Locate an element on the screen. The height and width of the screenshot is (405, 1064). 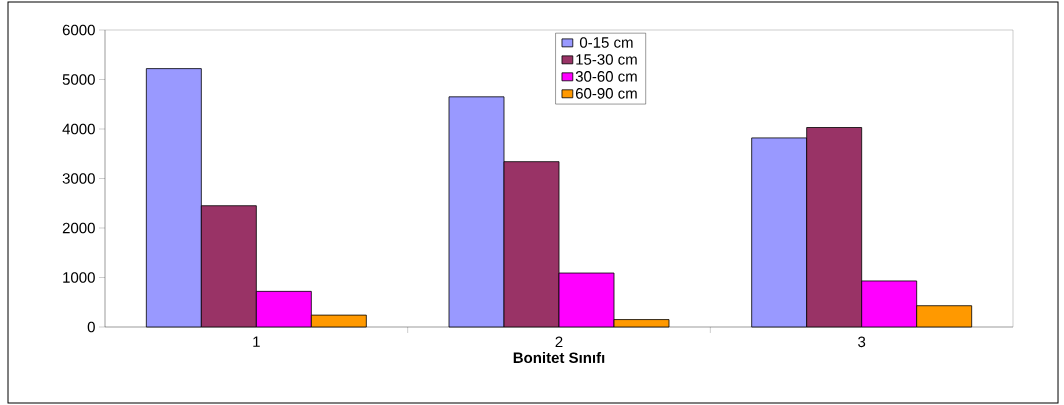
y-tick-label: 5000 is located at coordinates (78, 79).